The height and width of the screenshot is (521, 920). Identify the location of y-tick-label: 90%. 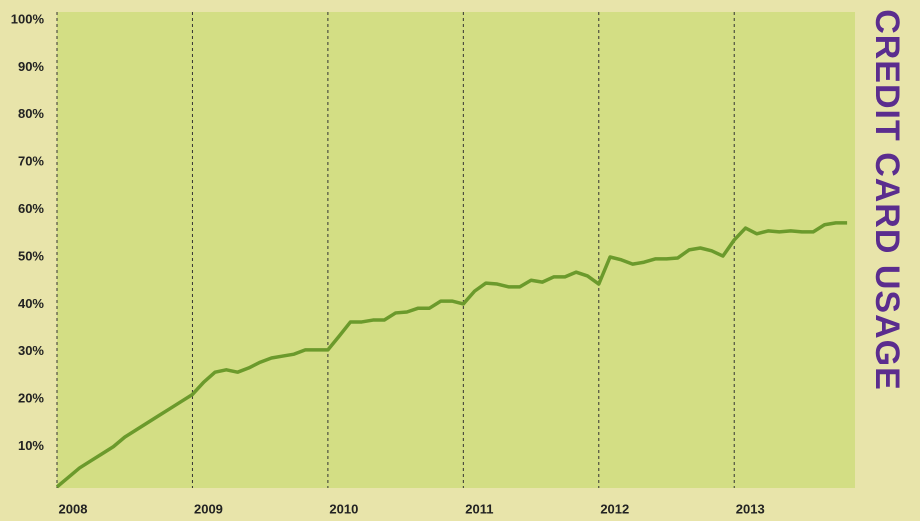
(31, 66).